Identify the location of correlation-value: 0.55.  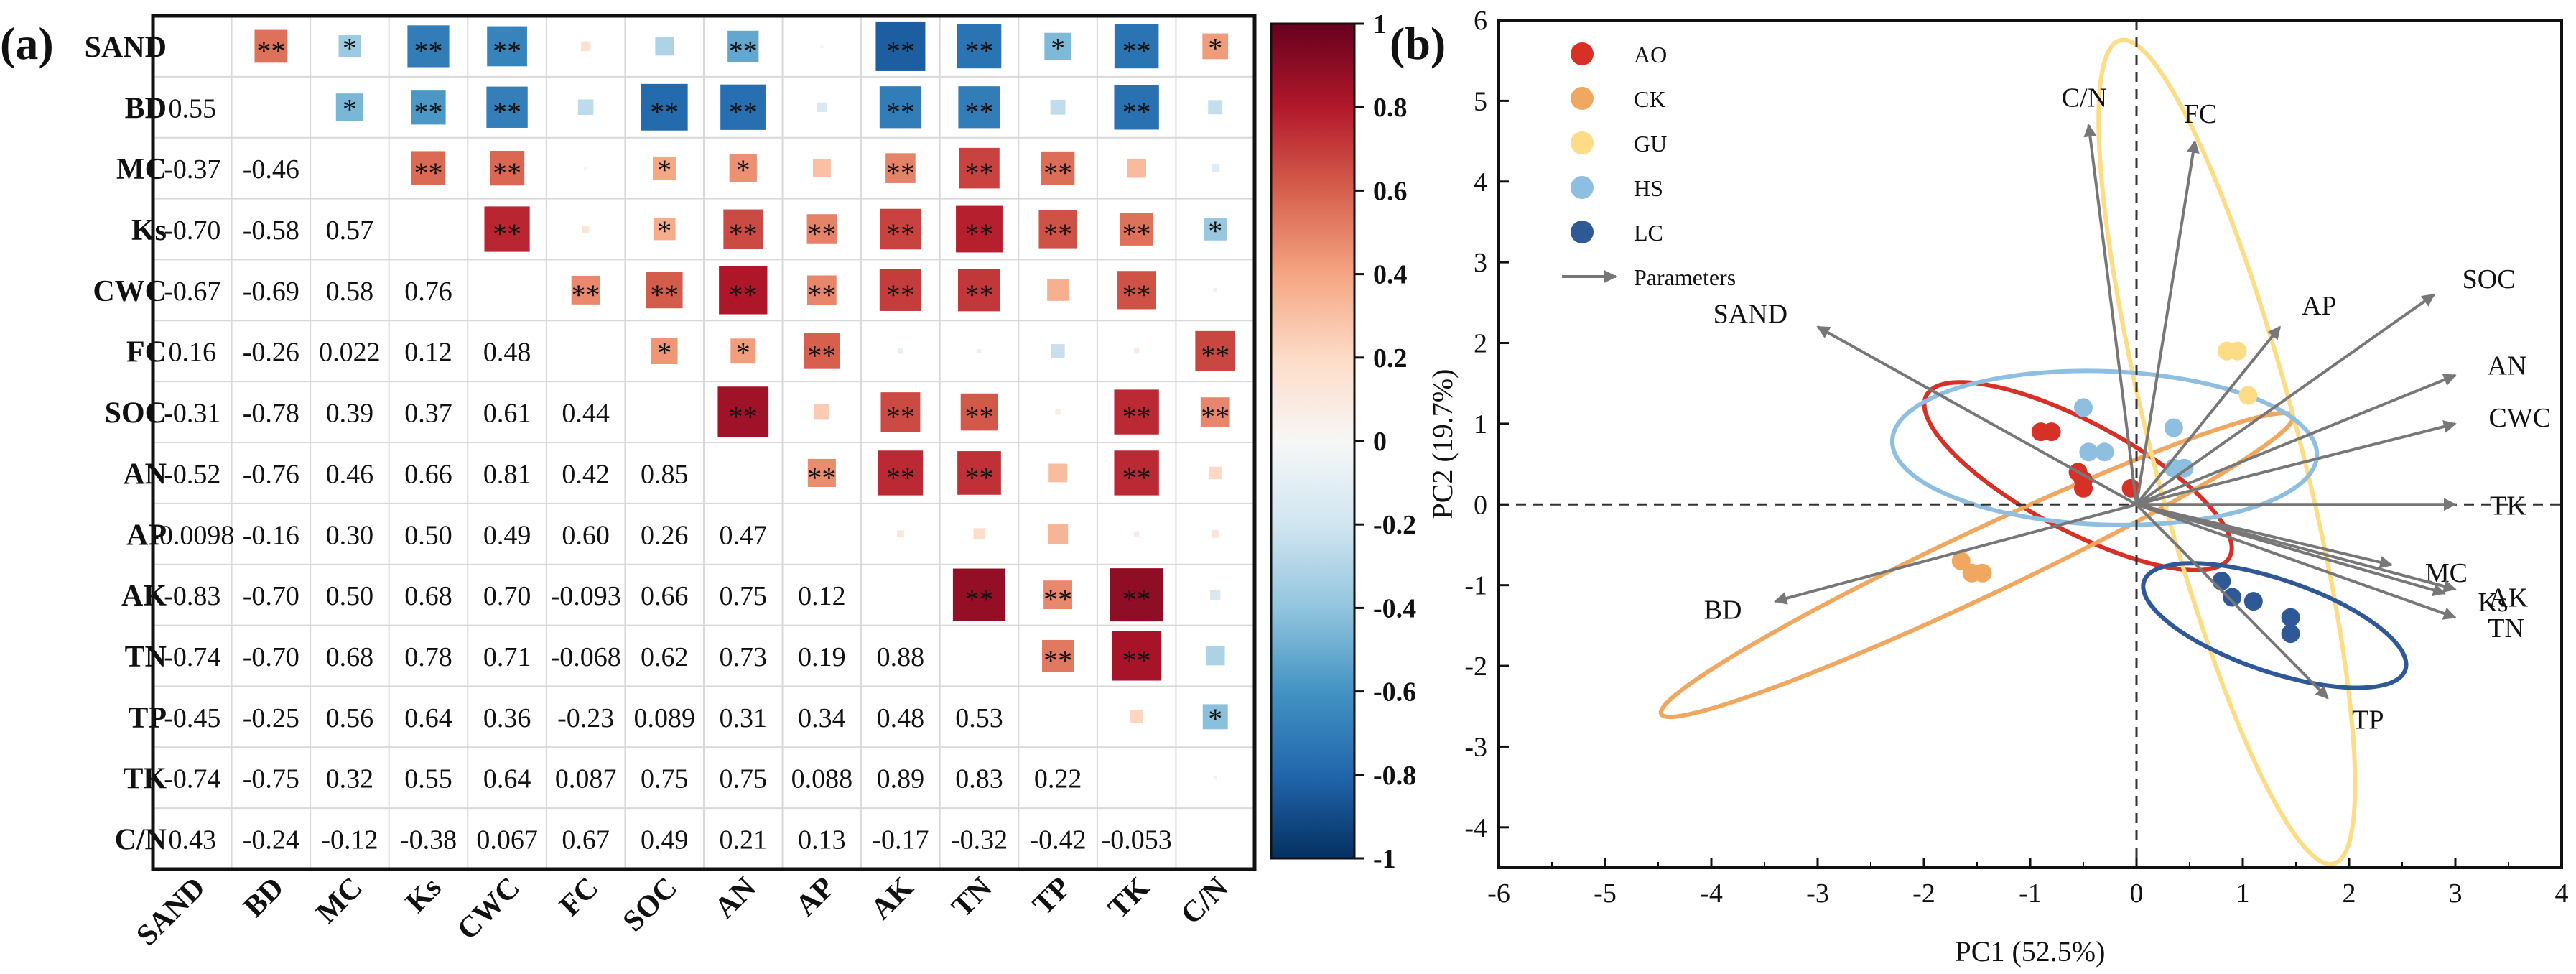
(193, 108).